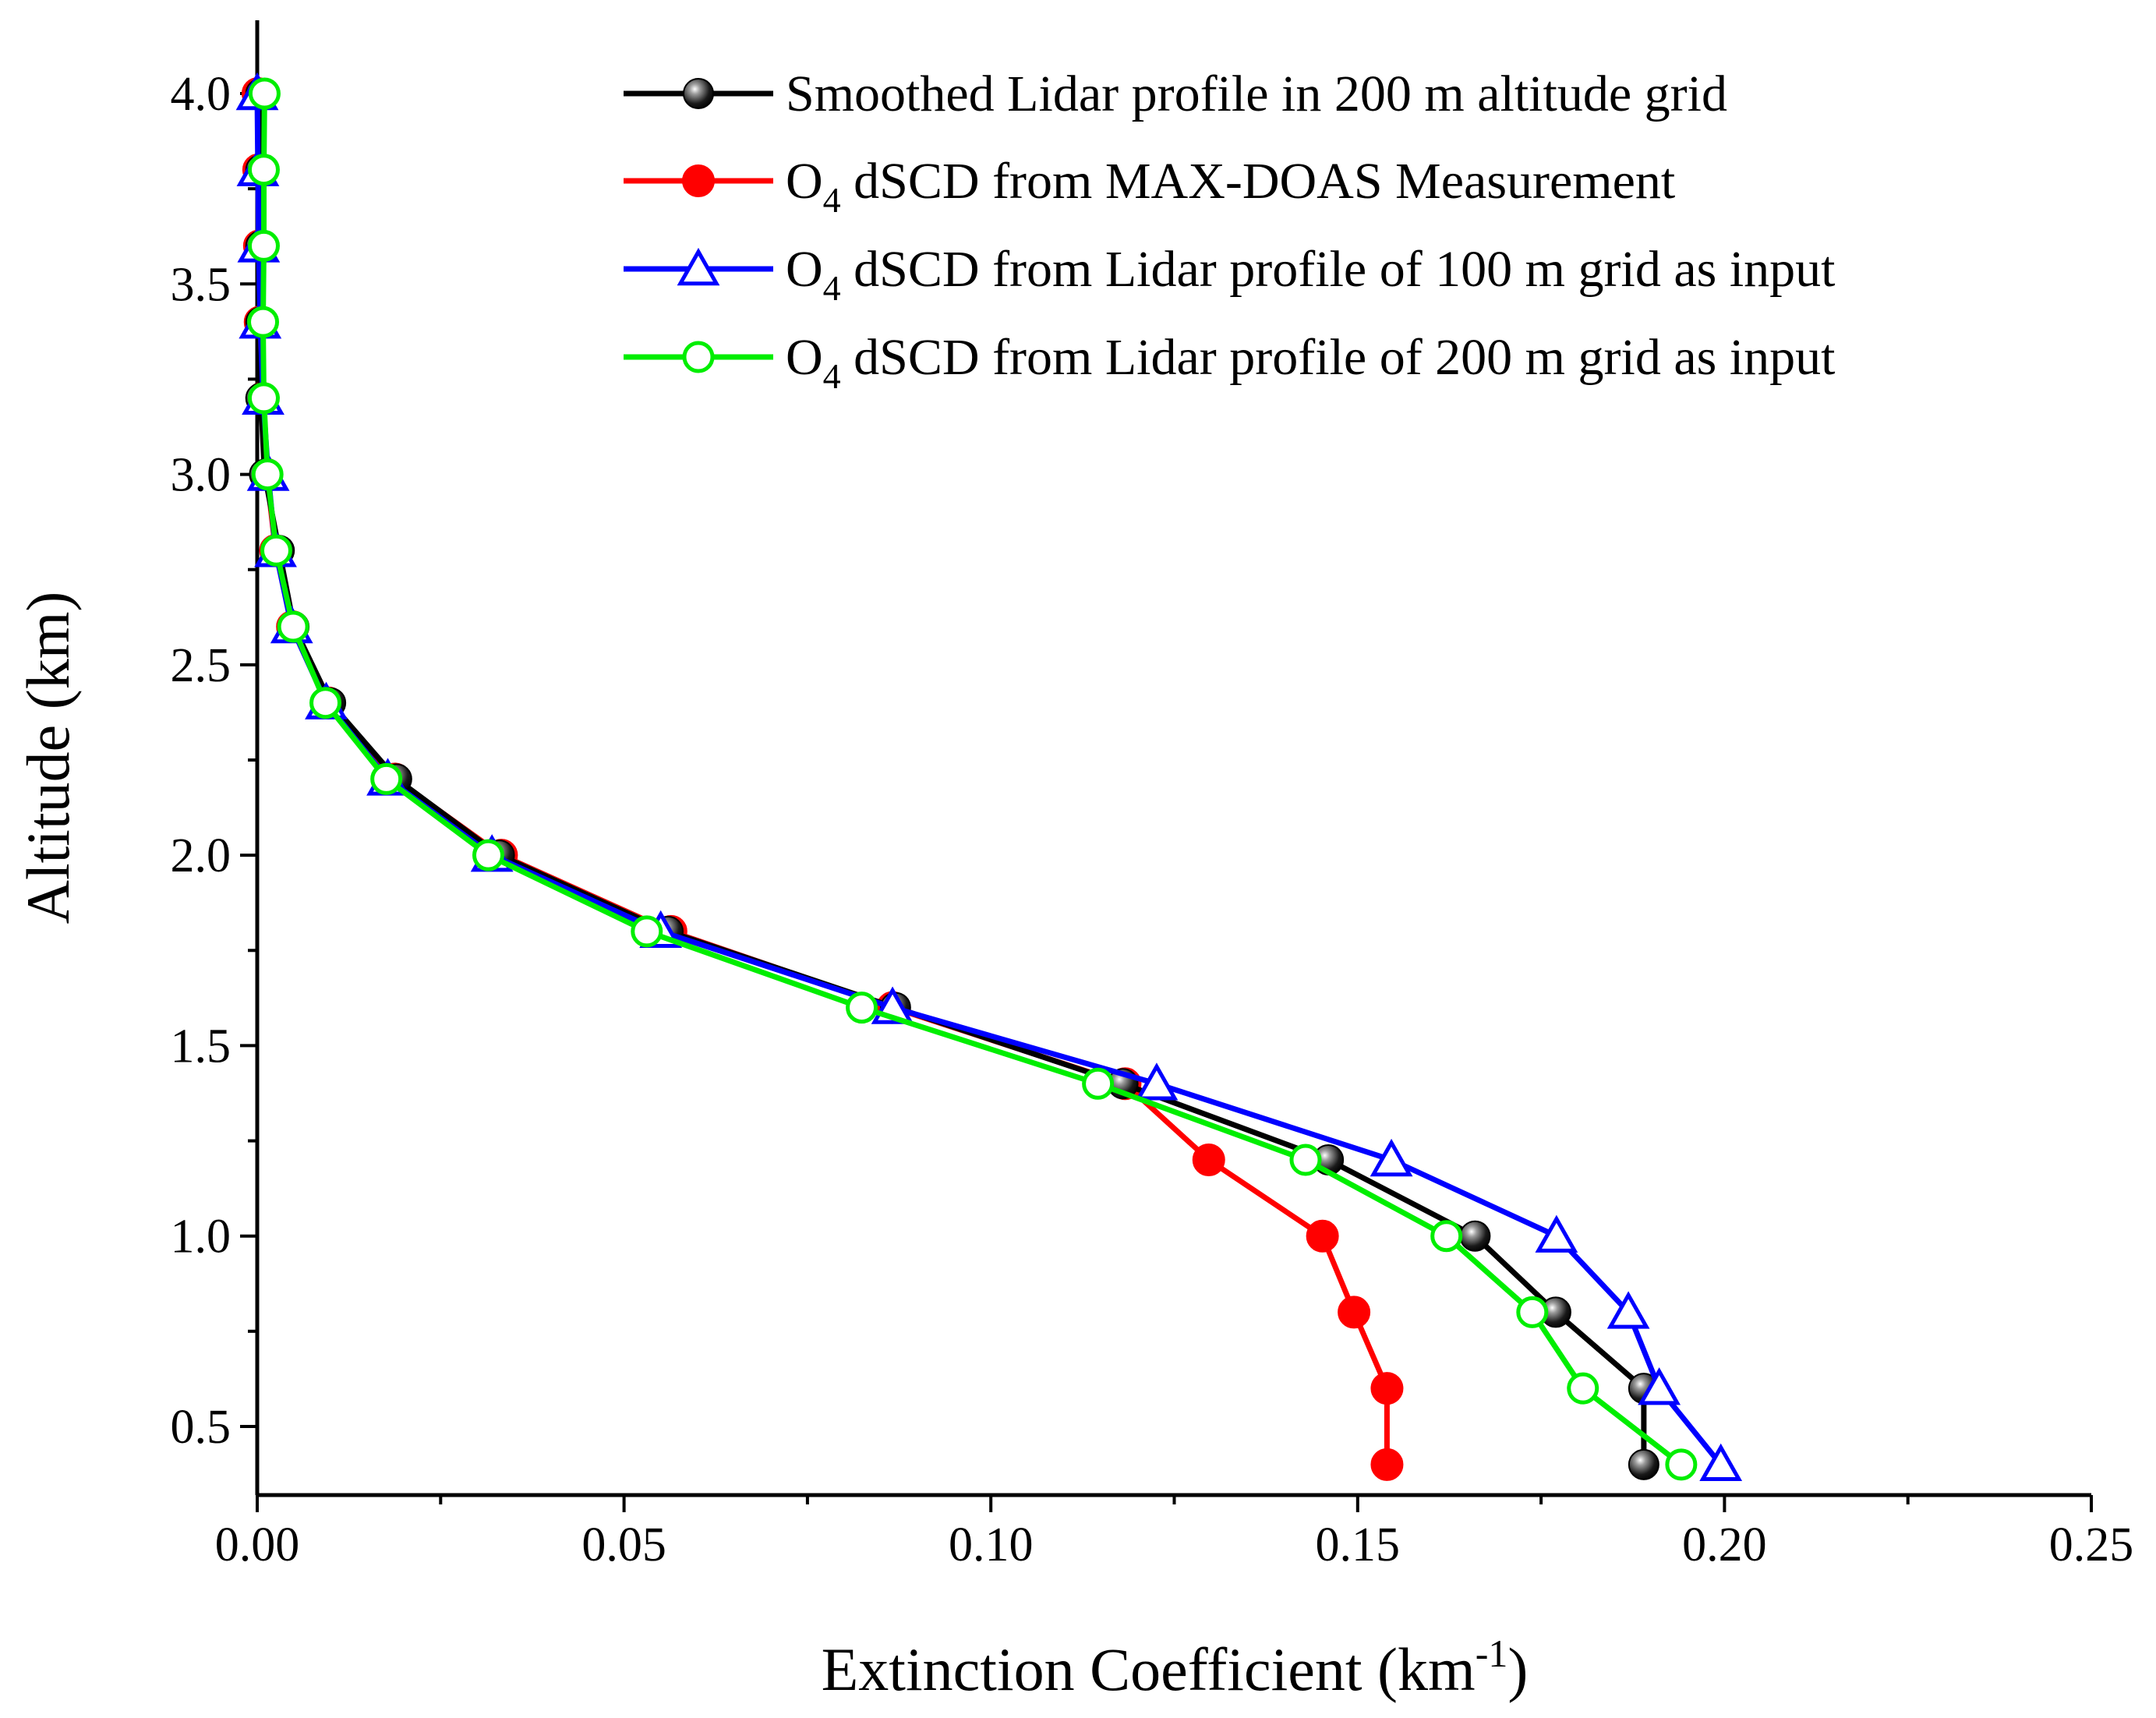  What do you see at coordinates (991, 1544) in the screenshot?
I see `x-tick-label: 0.10` at bounding box center [991, 1544].